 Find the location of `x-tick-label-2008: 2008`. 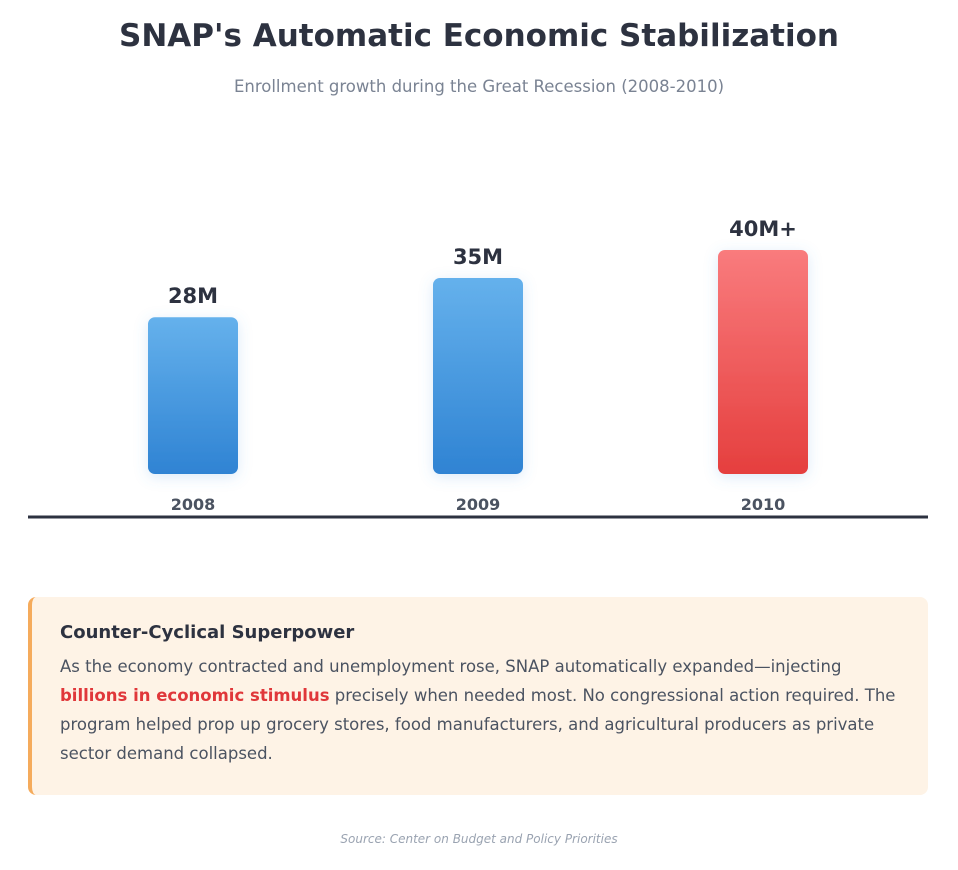

x-tick-label-2008: 2008 is located at coordinates (193, 504).